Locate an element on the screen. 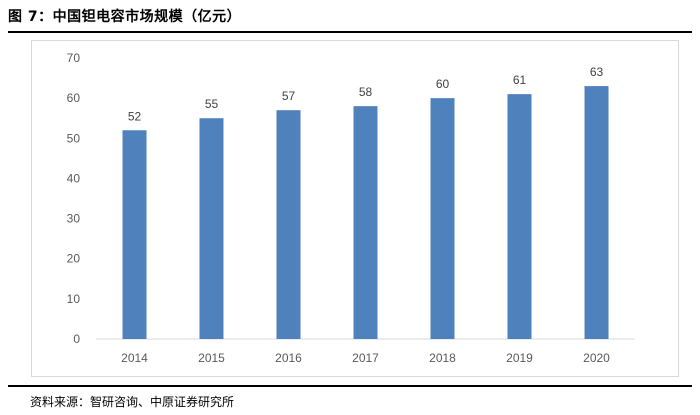 Image resolution: width=700 pixels, height=415 pixels. y-tick-label: 30 is located at coordinates (74, 219).